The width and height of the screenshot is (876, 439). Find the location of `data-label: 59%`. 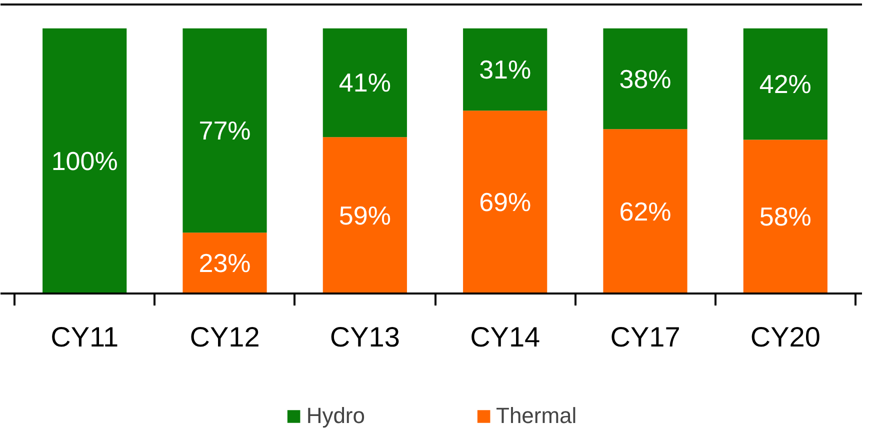

data-label: 59% is located at coordinates (364, 215).